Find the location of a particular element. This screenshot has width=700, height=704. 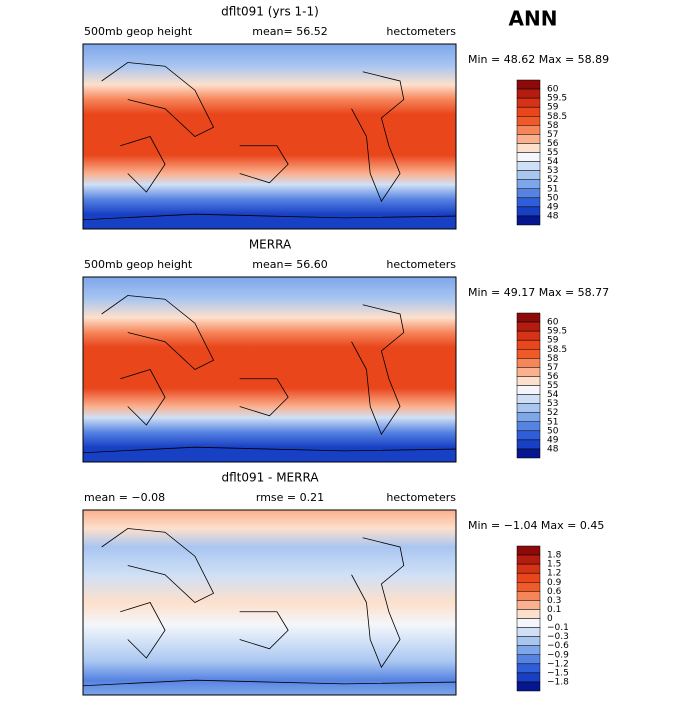

colorbar-label: 0.6 is located at coordinates (554, 592).